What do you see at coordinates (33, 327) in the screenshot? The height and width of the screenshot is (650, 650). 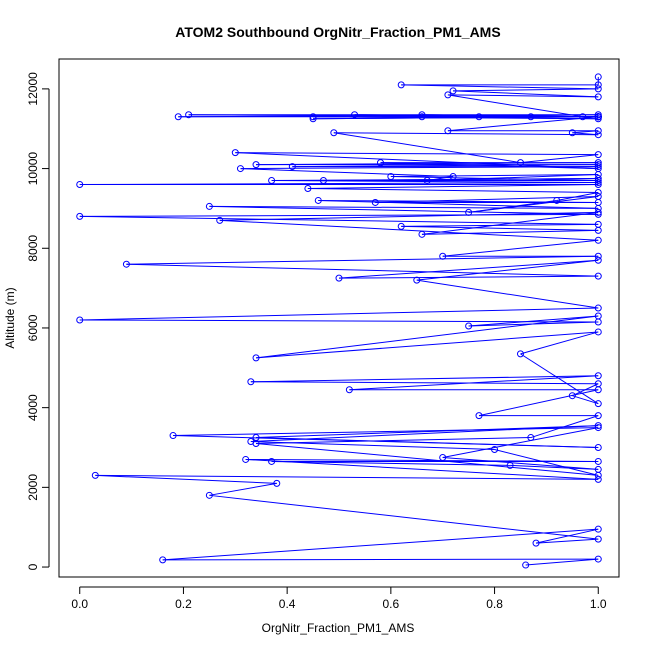 I see `y-tick-label: 6000` at bounding box center [33, 327].